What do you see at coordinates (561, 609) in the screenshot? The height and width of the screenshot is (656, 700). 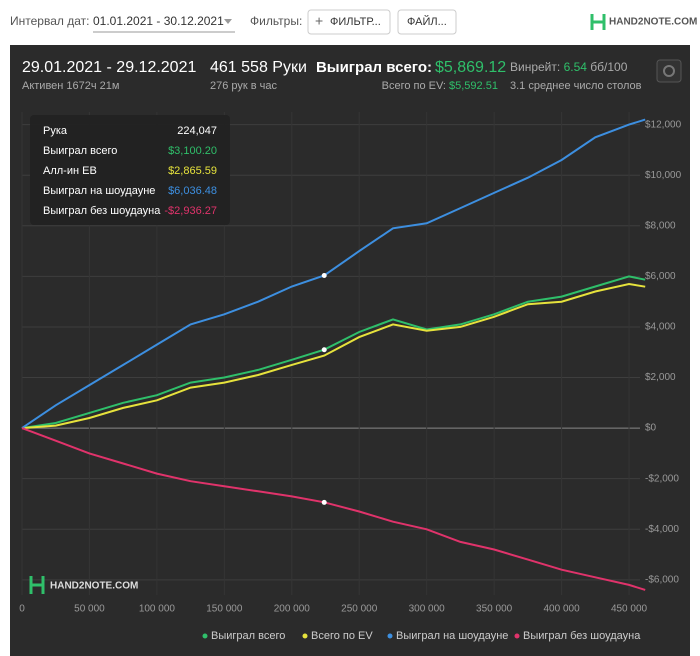 I see `x-tick-label: 400 000` at bounding box center [561, 609].